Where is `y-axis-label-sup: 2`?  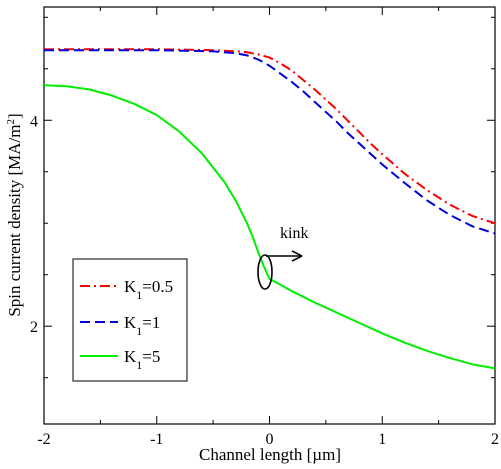 y-axis-label-sup: 2 is located at coordinates (11, 122).